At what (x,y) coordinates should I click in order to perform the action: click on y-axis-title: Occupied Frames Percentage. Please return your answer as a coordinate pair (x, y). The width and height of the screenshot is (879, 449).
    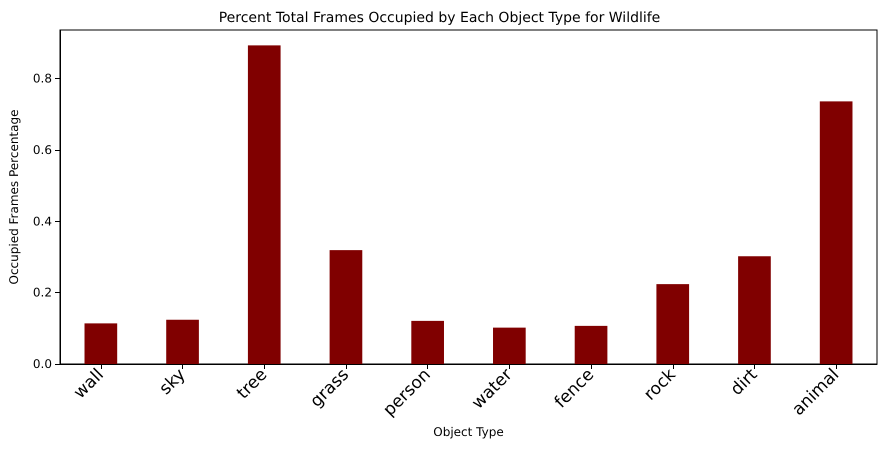
    Looking at the image, I should click on (14, 197).